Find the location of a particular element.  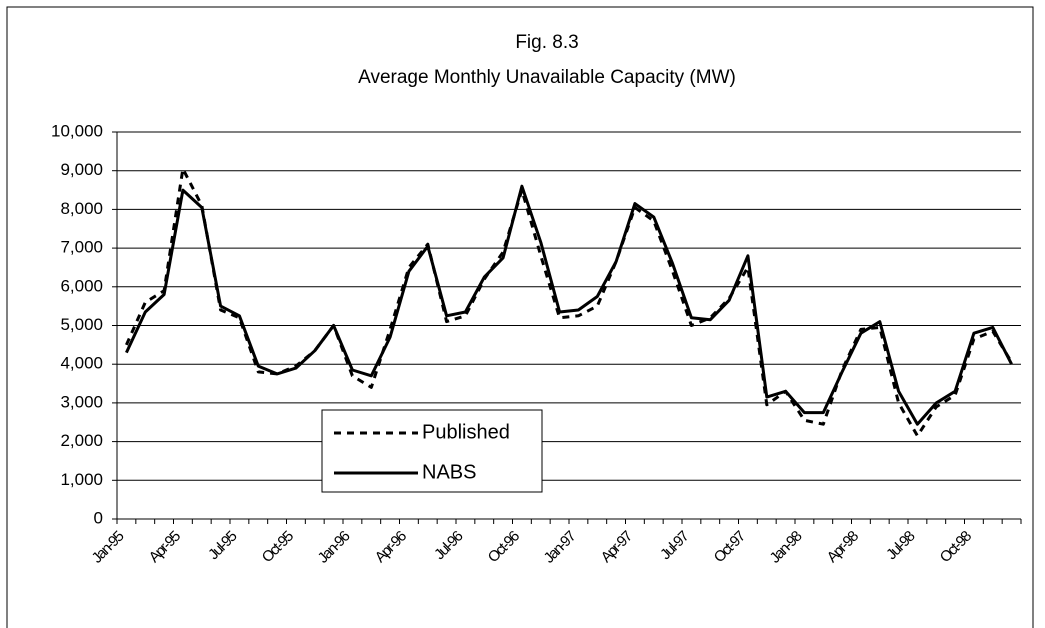

y-tick-label: 7,000 is located at coordinates (81, 247).